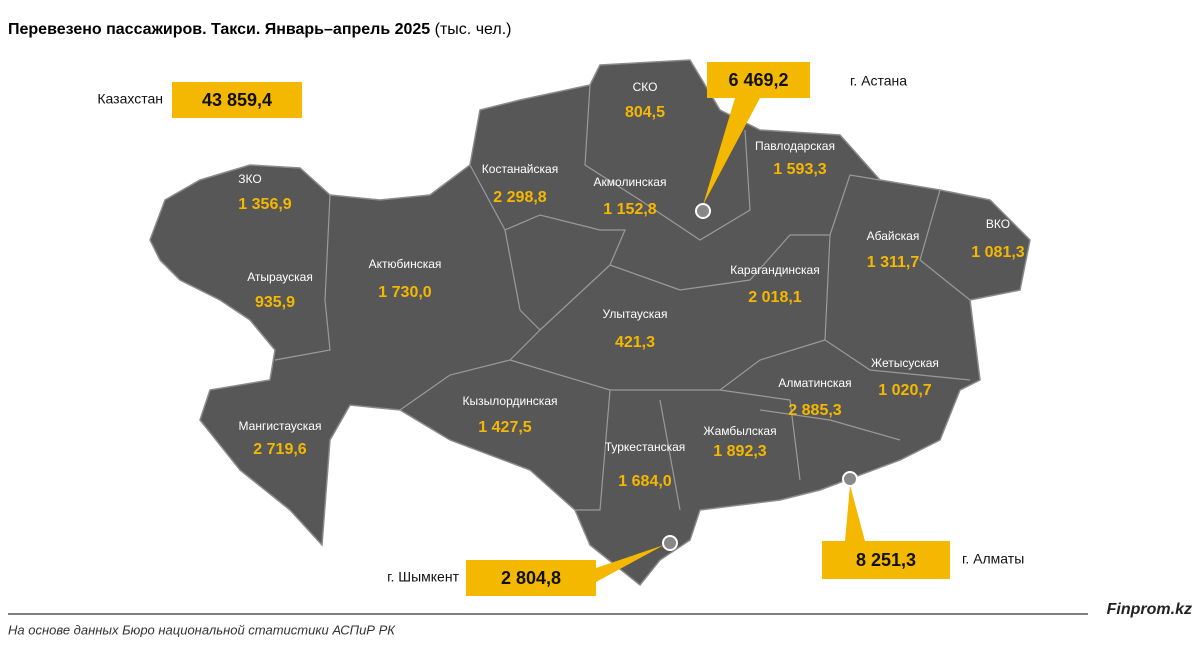 This screenshot has height=649, width=1200. I want to click on brand: Finprom.kz, so click(1149, 609).